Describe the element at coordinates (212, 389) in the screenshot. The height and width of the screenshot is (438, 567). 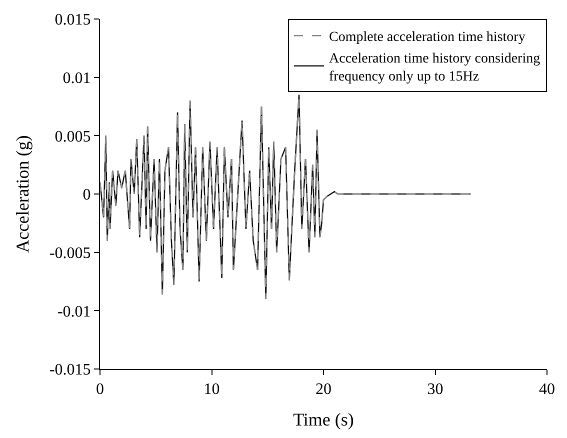
I see `x-tick-label: 10` at that location.